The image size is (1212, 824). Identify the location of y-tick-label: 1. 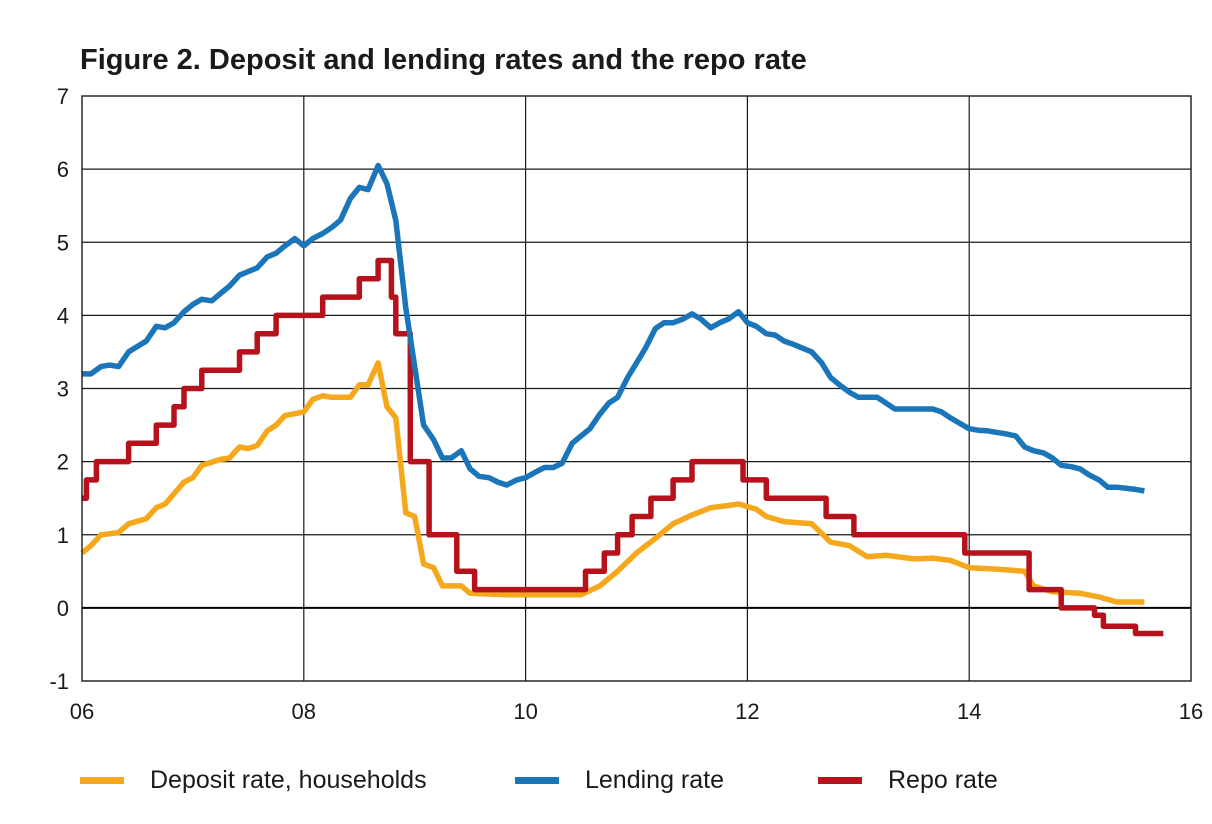
(63, 535).